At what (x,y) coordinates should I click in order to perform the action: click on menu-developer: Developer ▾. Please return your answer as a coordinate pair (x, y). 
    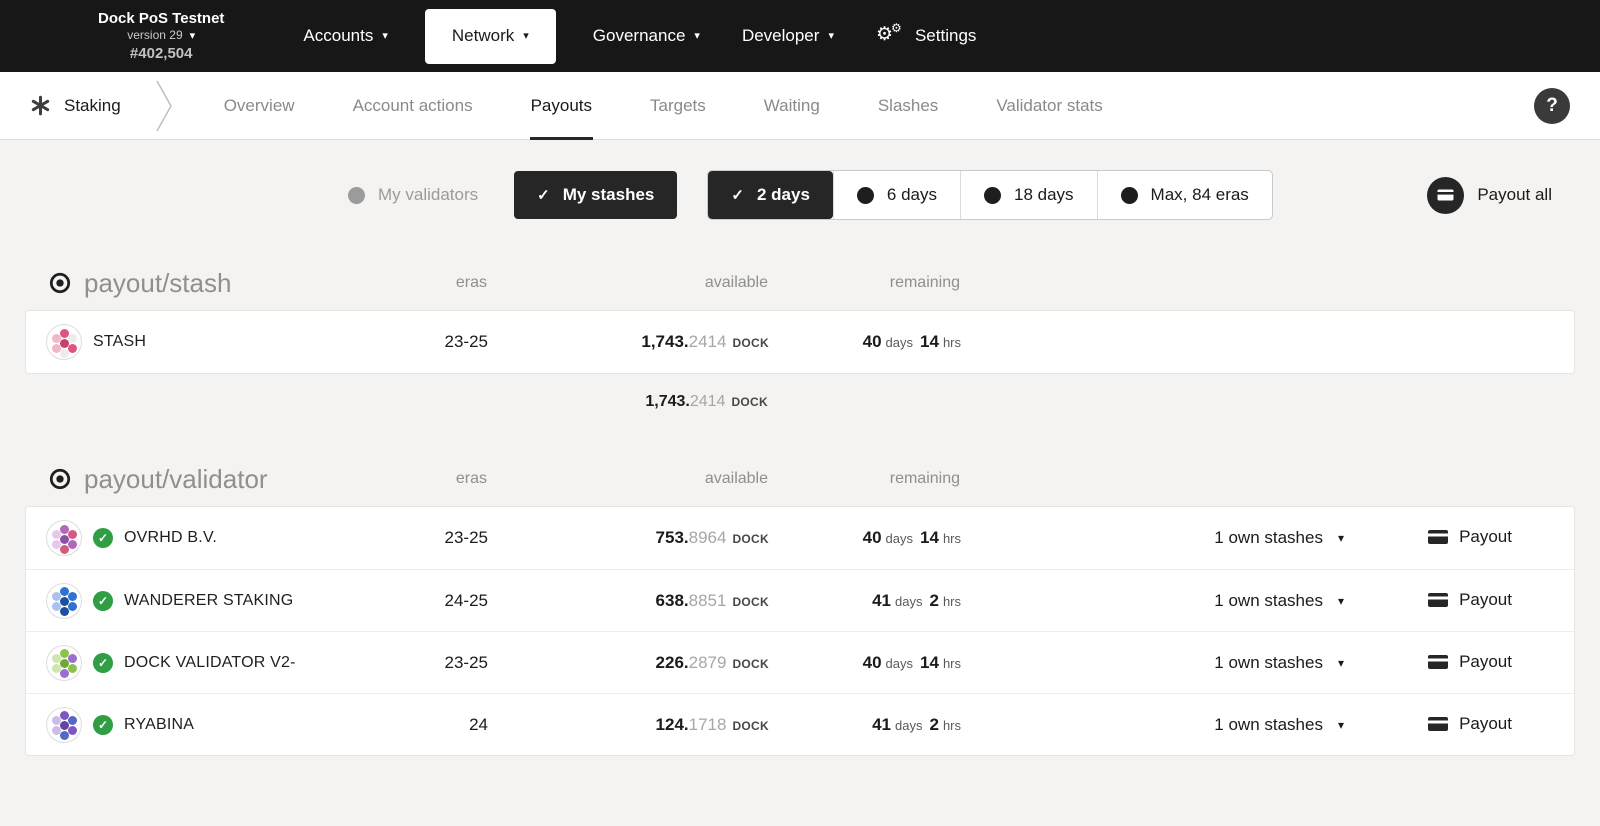
    Looking at the image, I should click on (788, 36).